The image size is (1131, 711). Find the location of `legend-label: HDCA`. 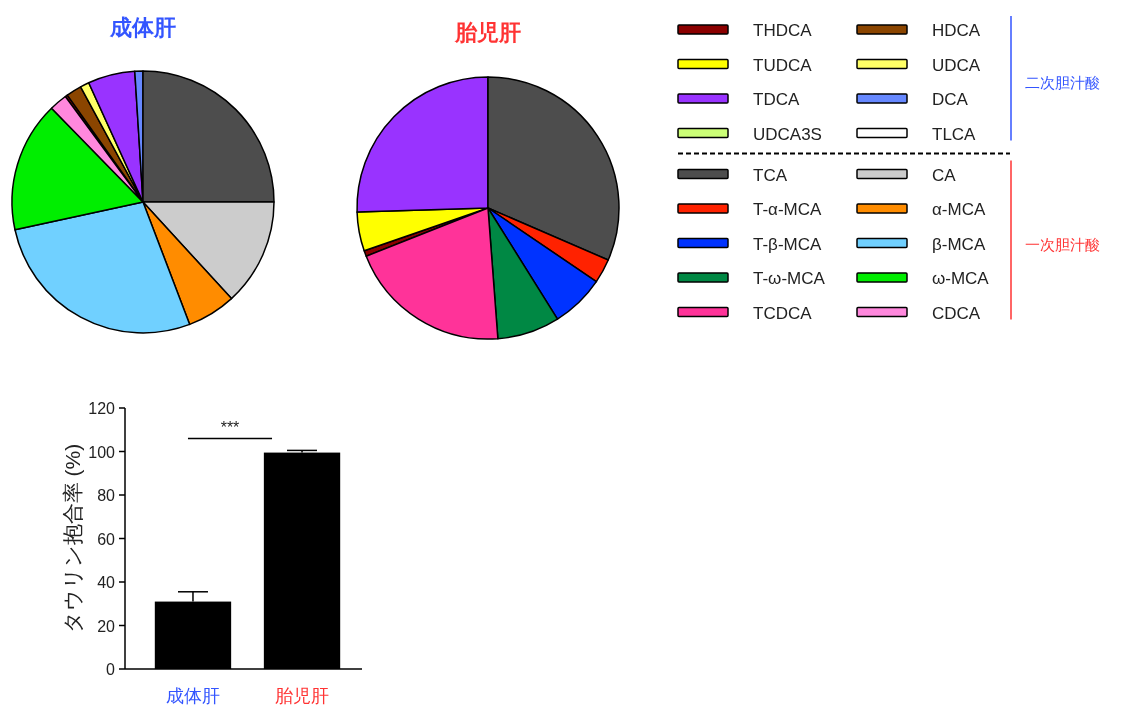

legend-label: HDCA is located at coordinates (956, 30).